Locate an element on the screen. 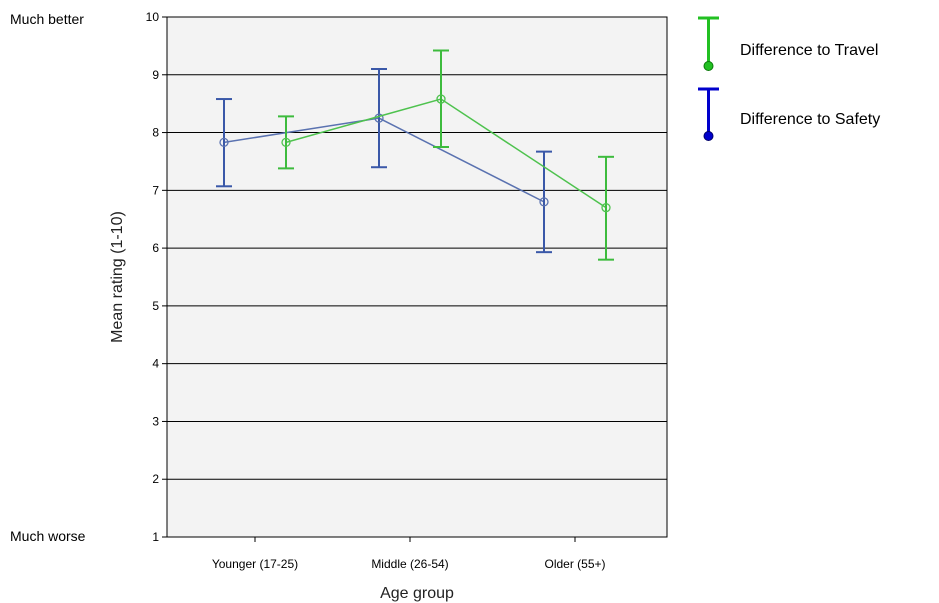 This screenshot has height=603, width=939. legend-label-travel: Difference to Travel is located at coordinates (809, 50).